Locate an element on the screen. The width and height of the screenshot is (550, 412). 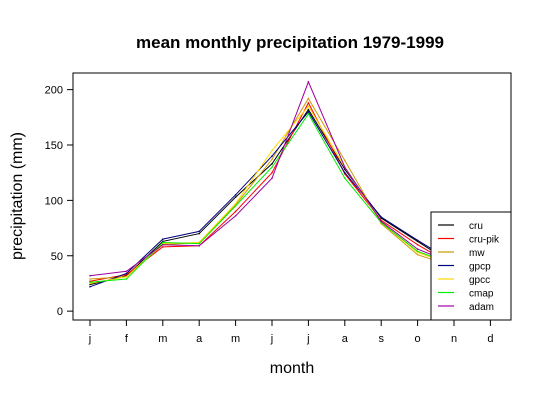
legend-item: mw is located at coordinates (461, 253).